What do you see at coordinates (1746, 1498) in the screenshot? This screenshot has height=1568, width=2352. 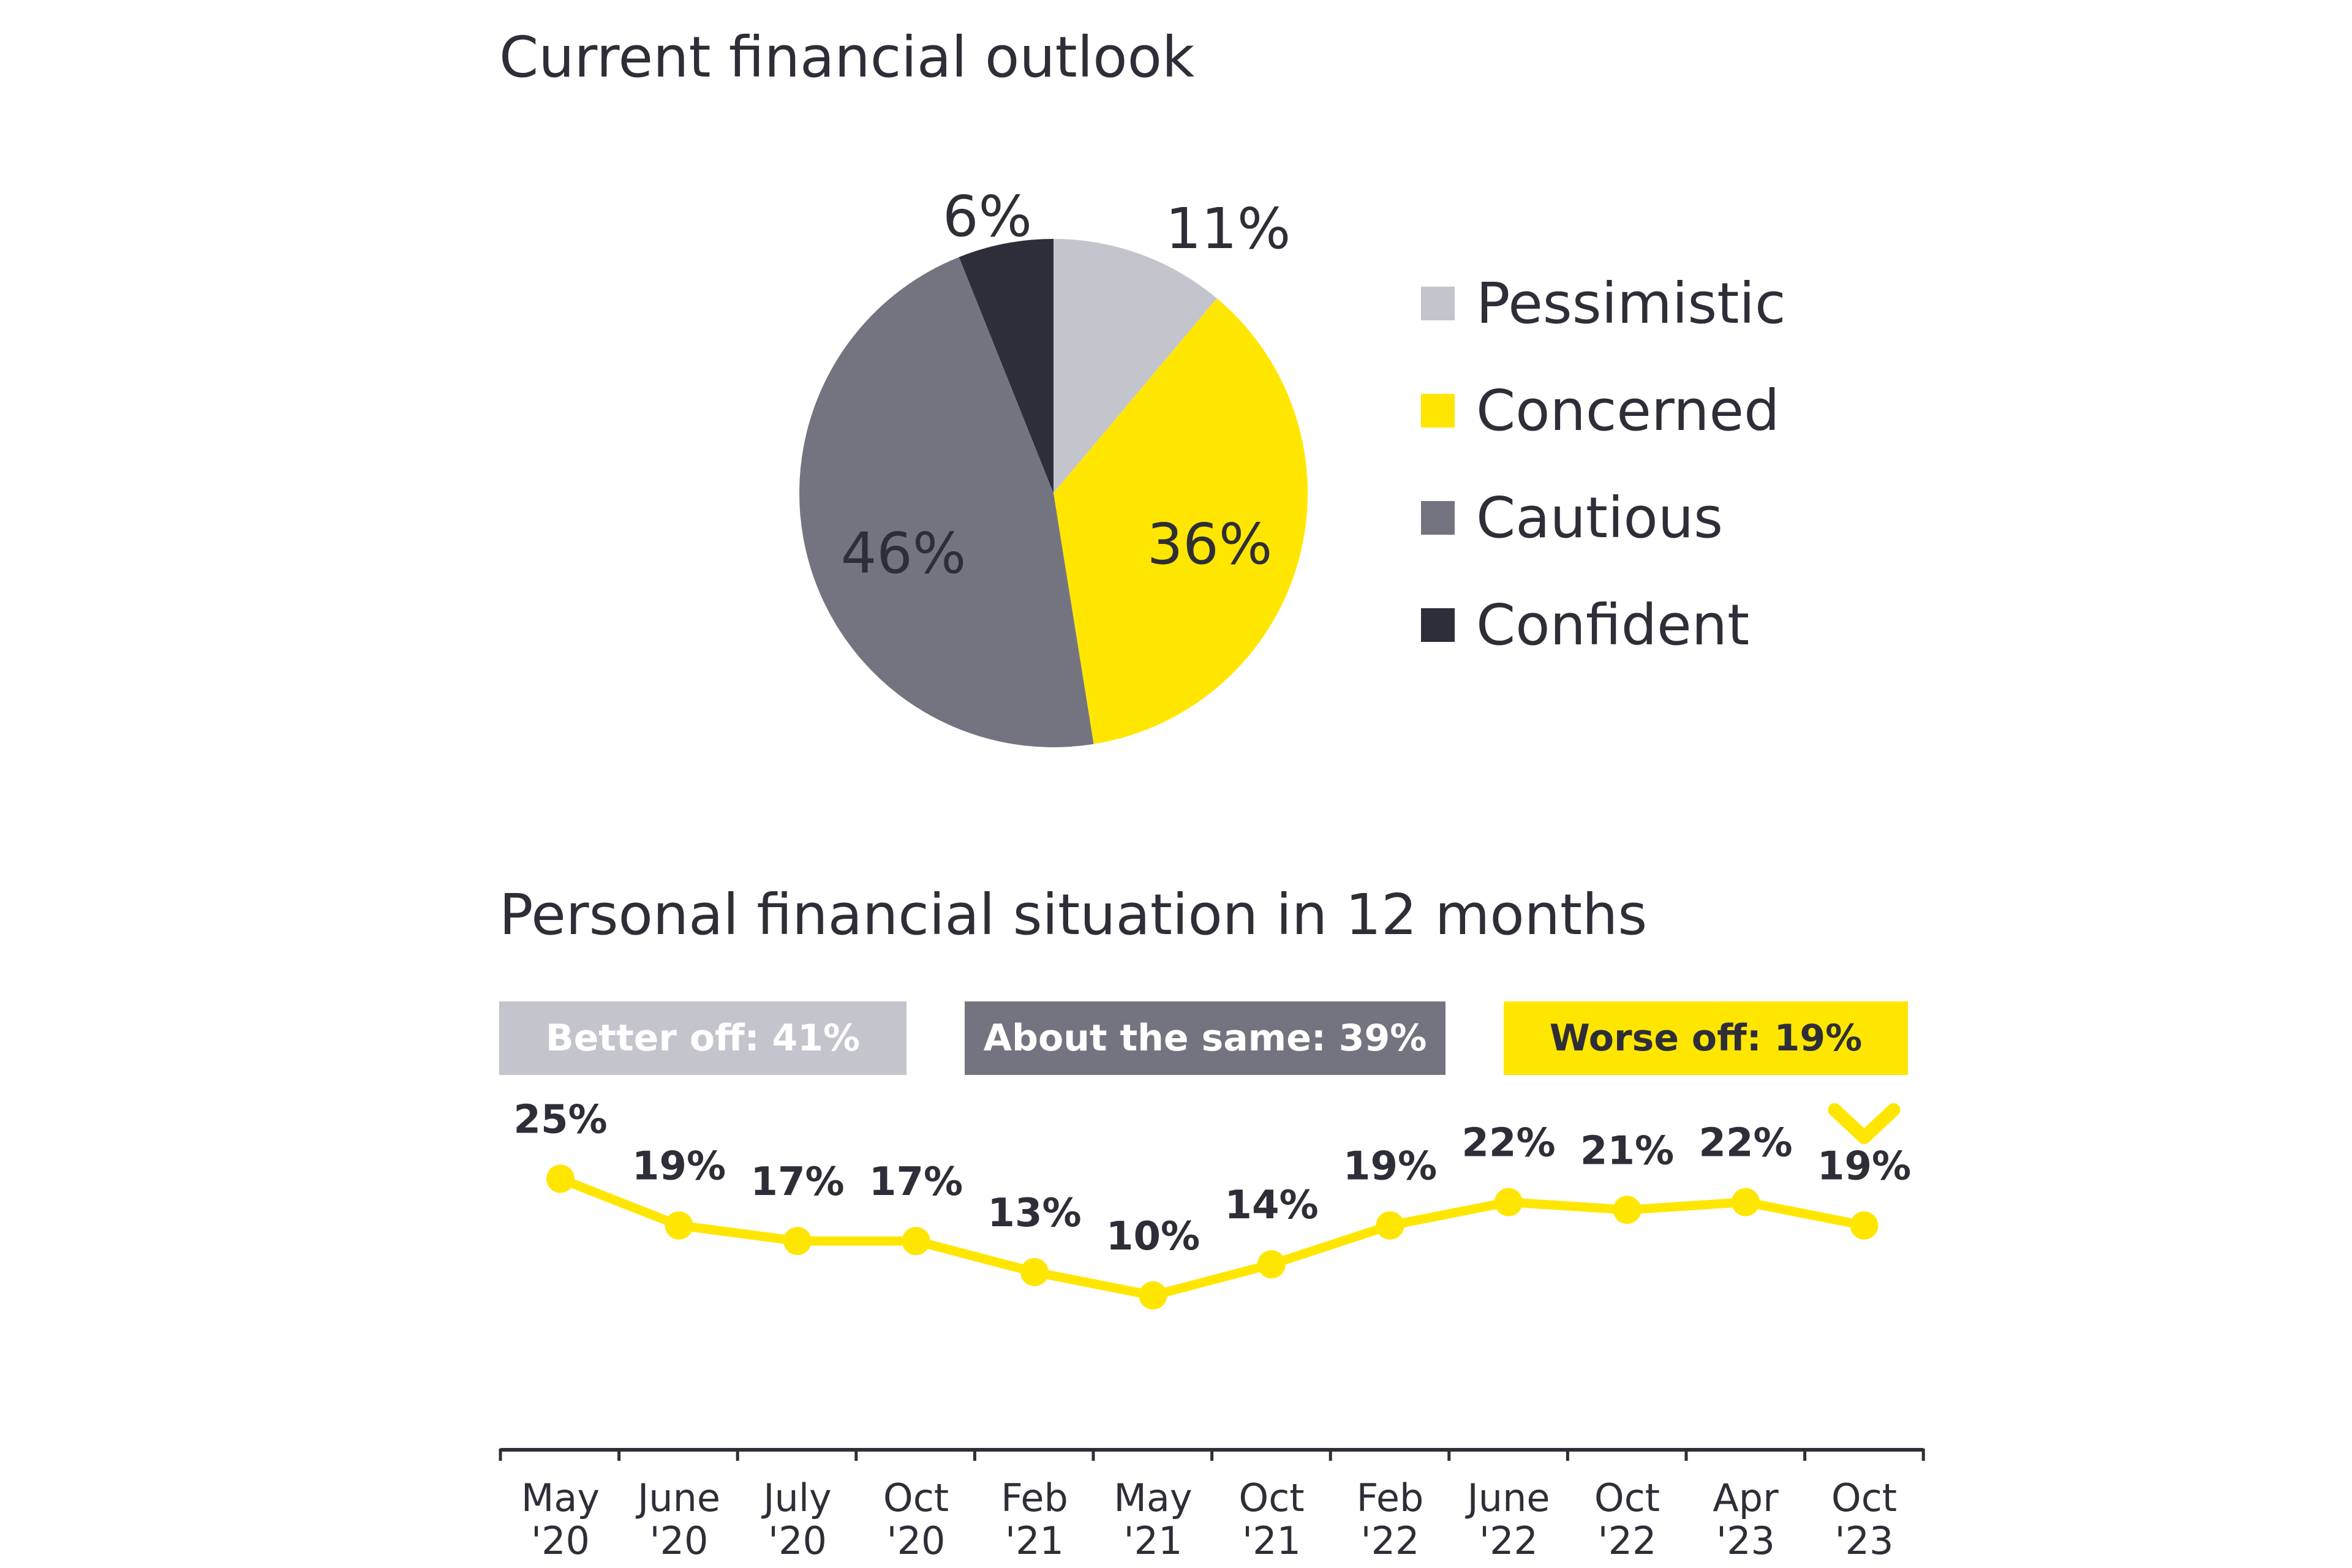 I see `x-tick-label-month: Apr` at bounding box center [1746, 1498].